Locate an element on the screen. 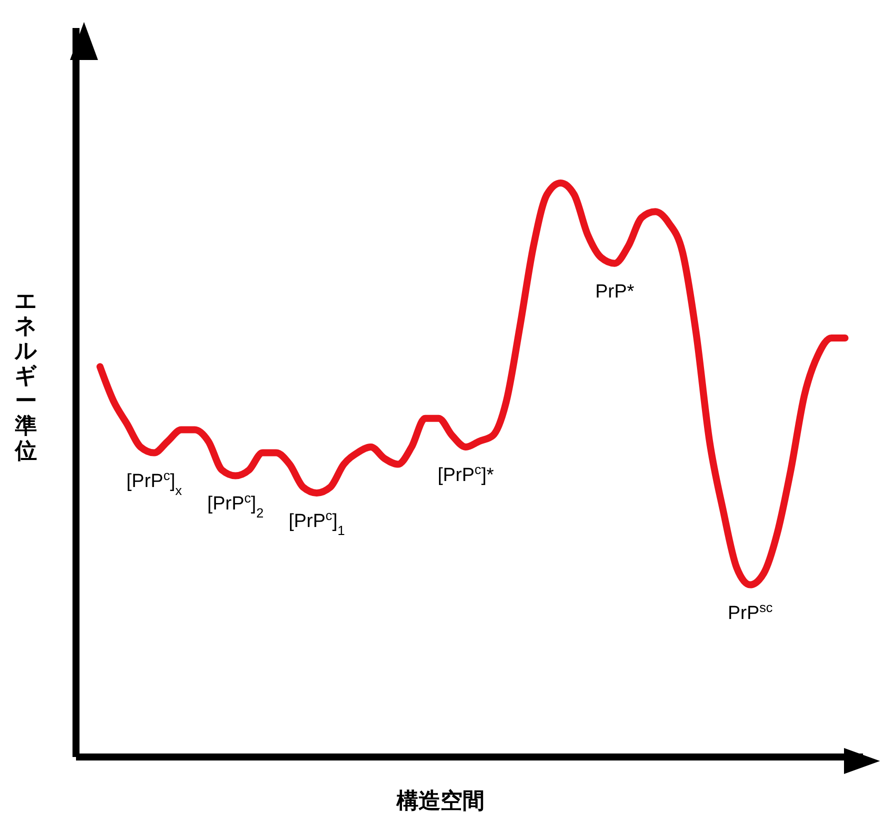  annotation: PrP* is located at coordinates (615, 291).